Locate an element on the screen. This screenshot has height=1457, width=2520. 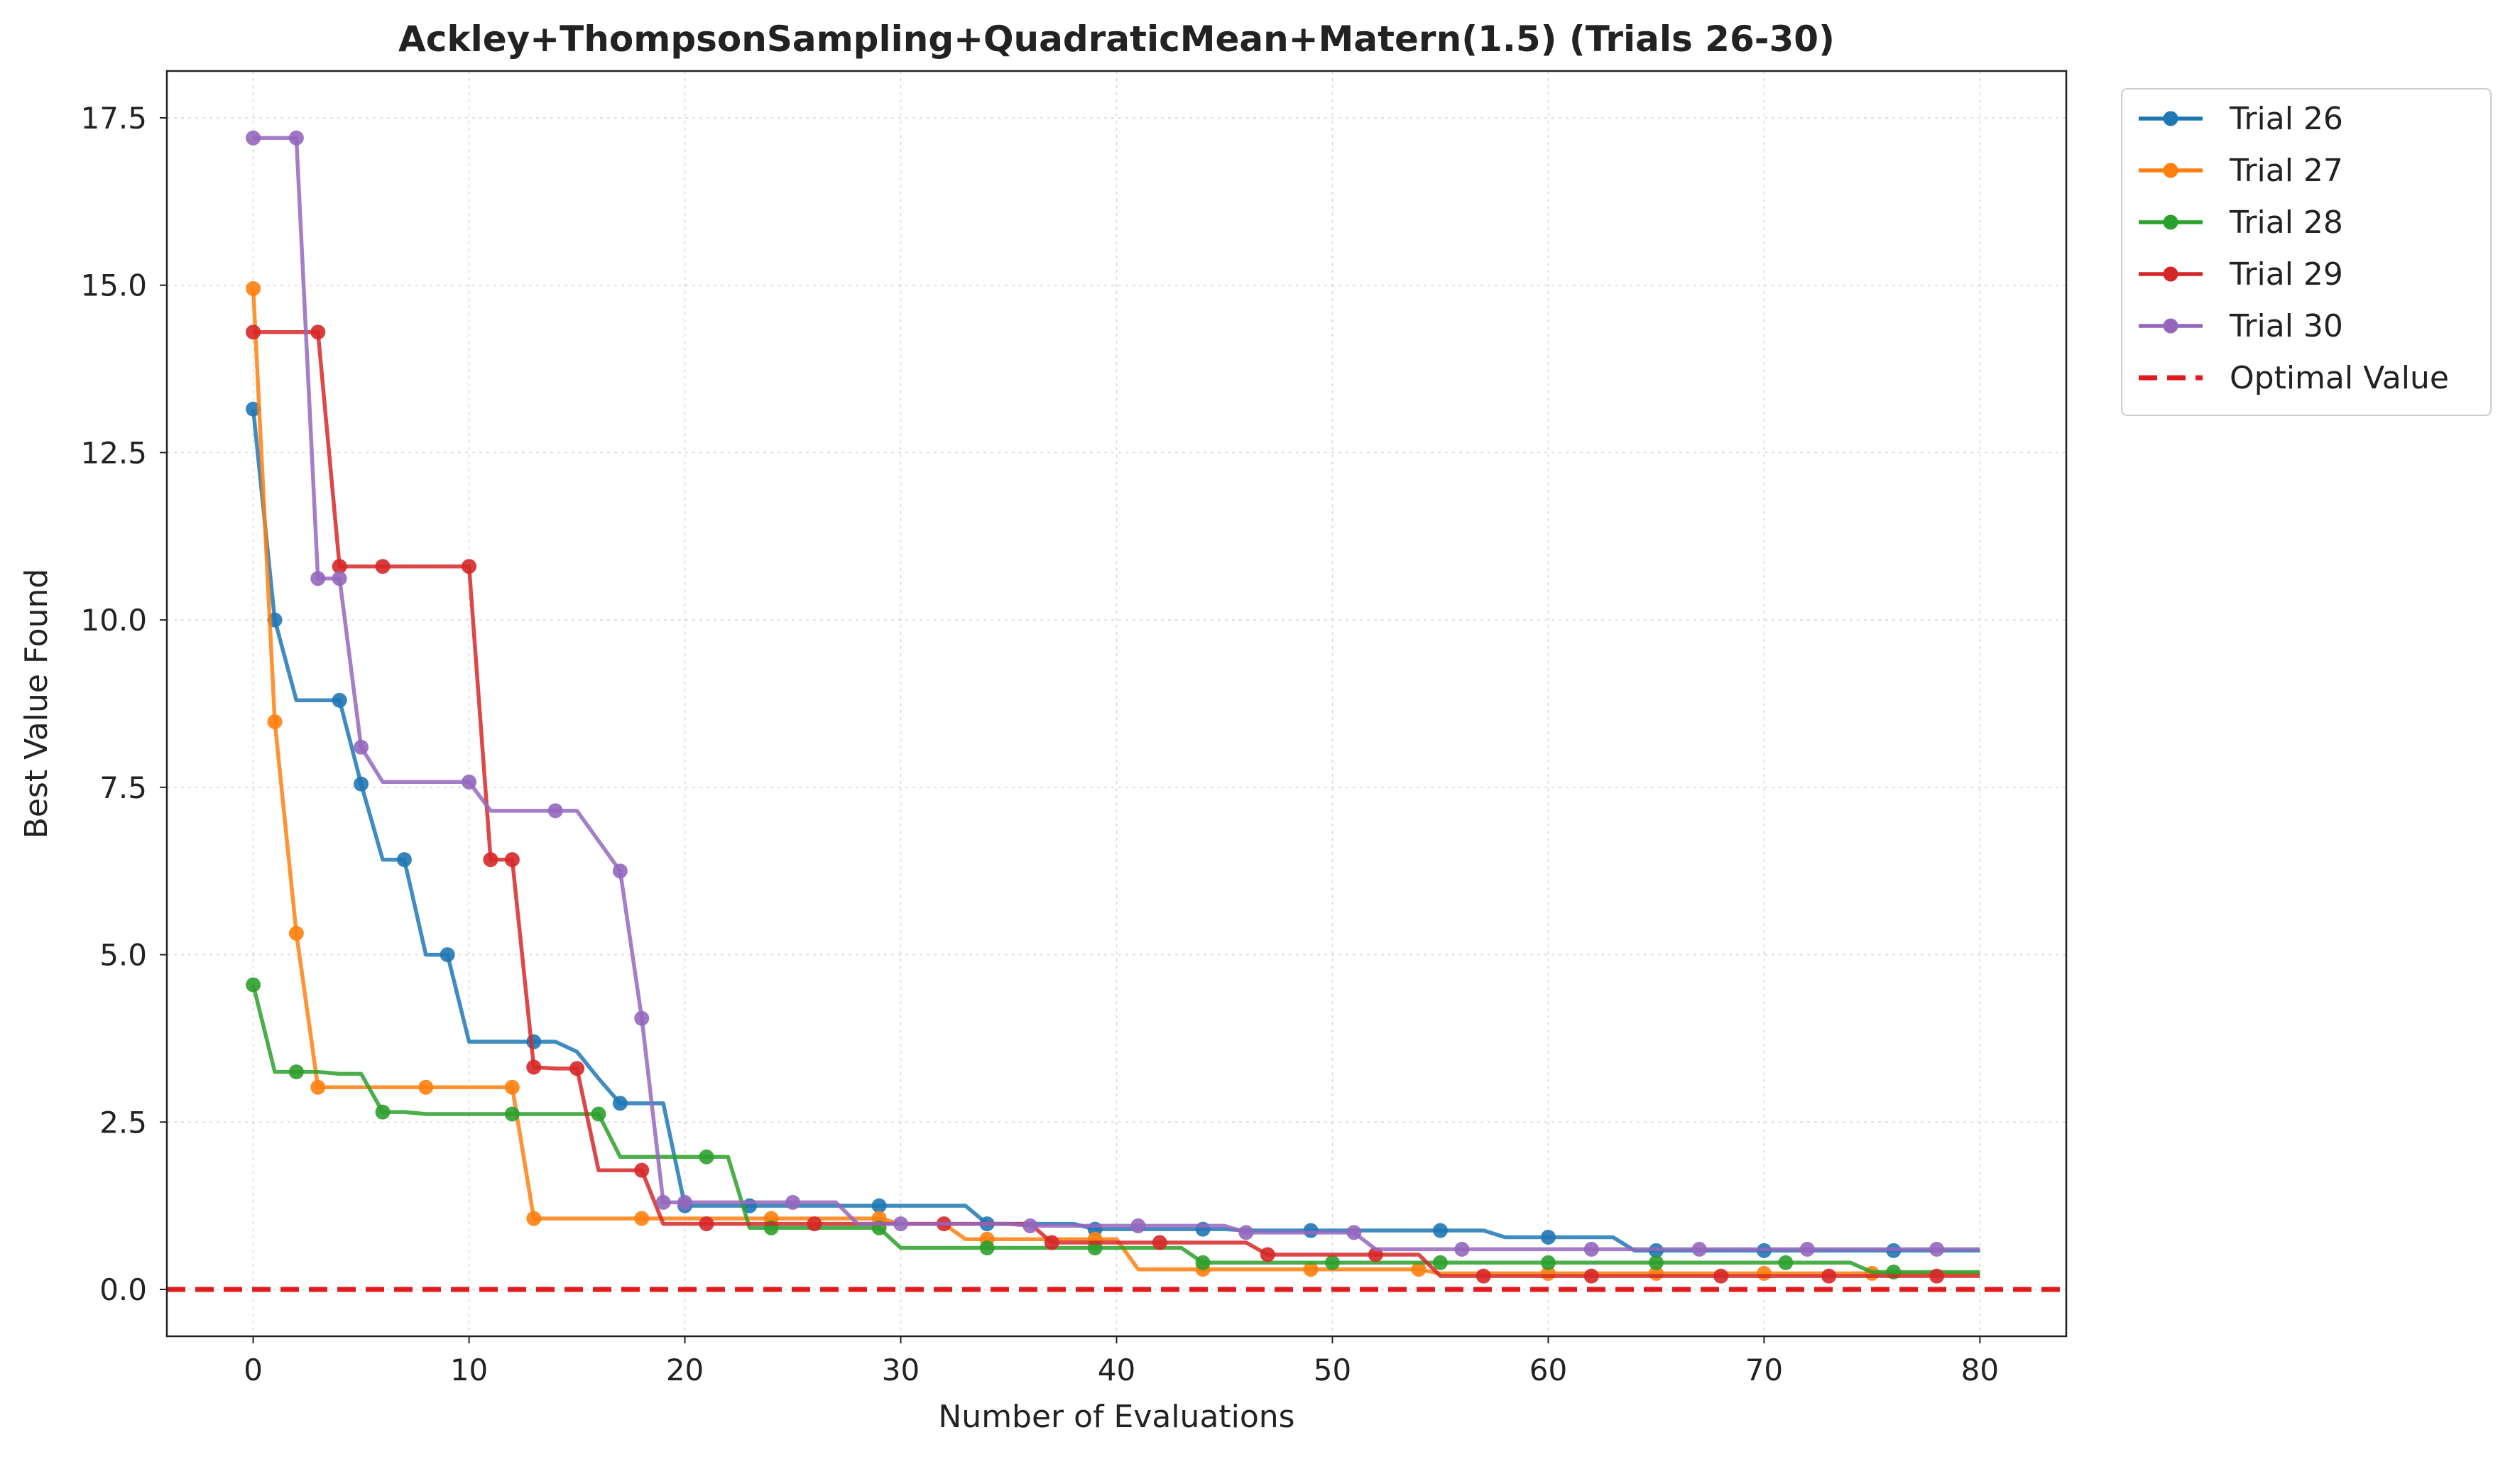
legend-entry-trial-28: Trial 28 is located at coordinates (2241, 222).